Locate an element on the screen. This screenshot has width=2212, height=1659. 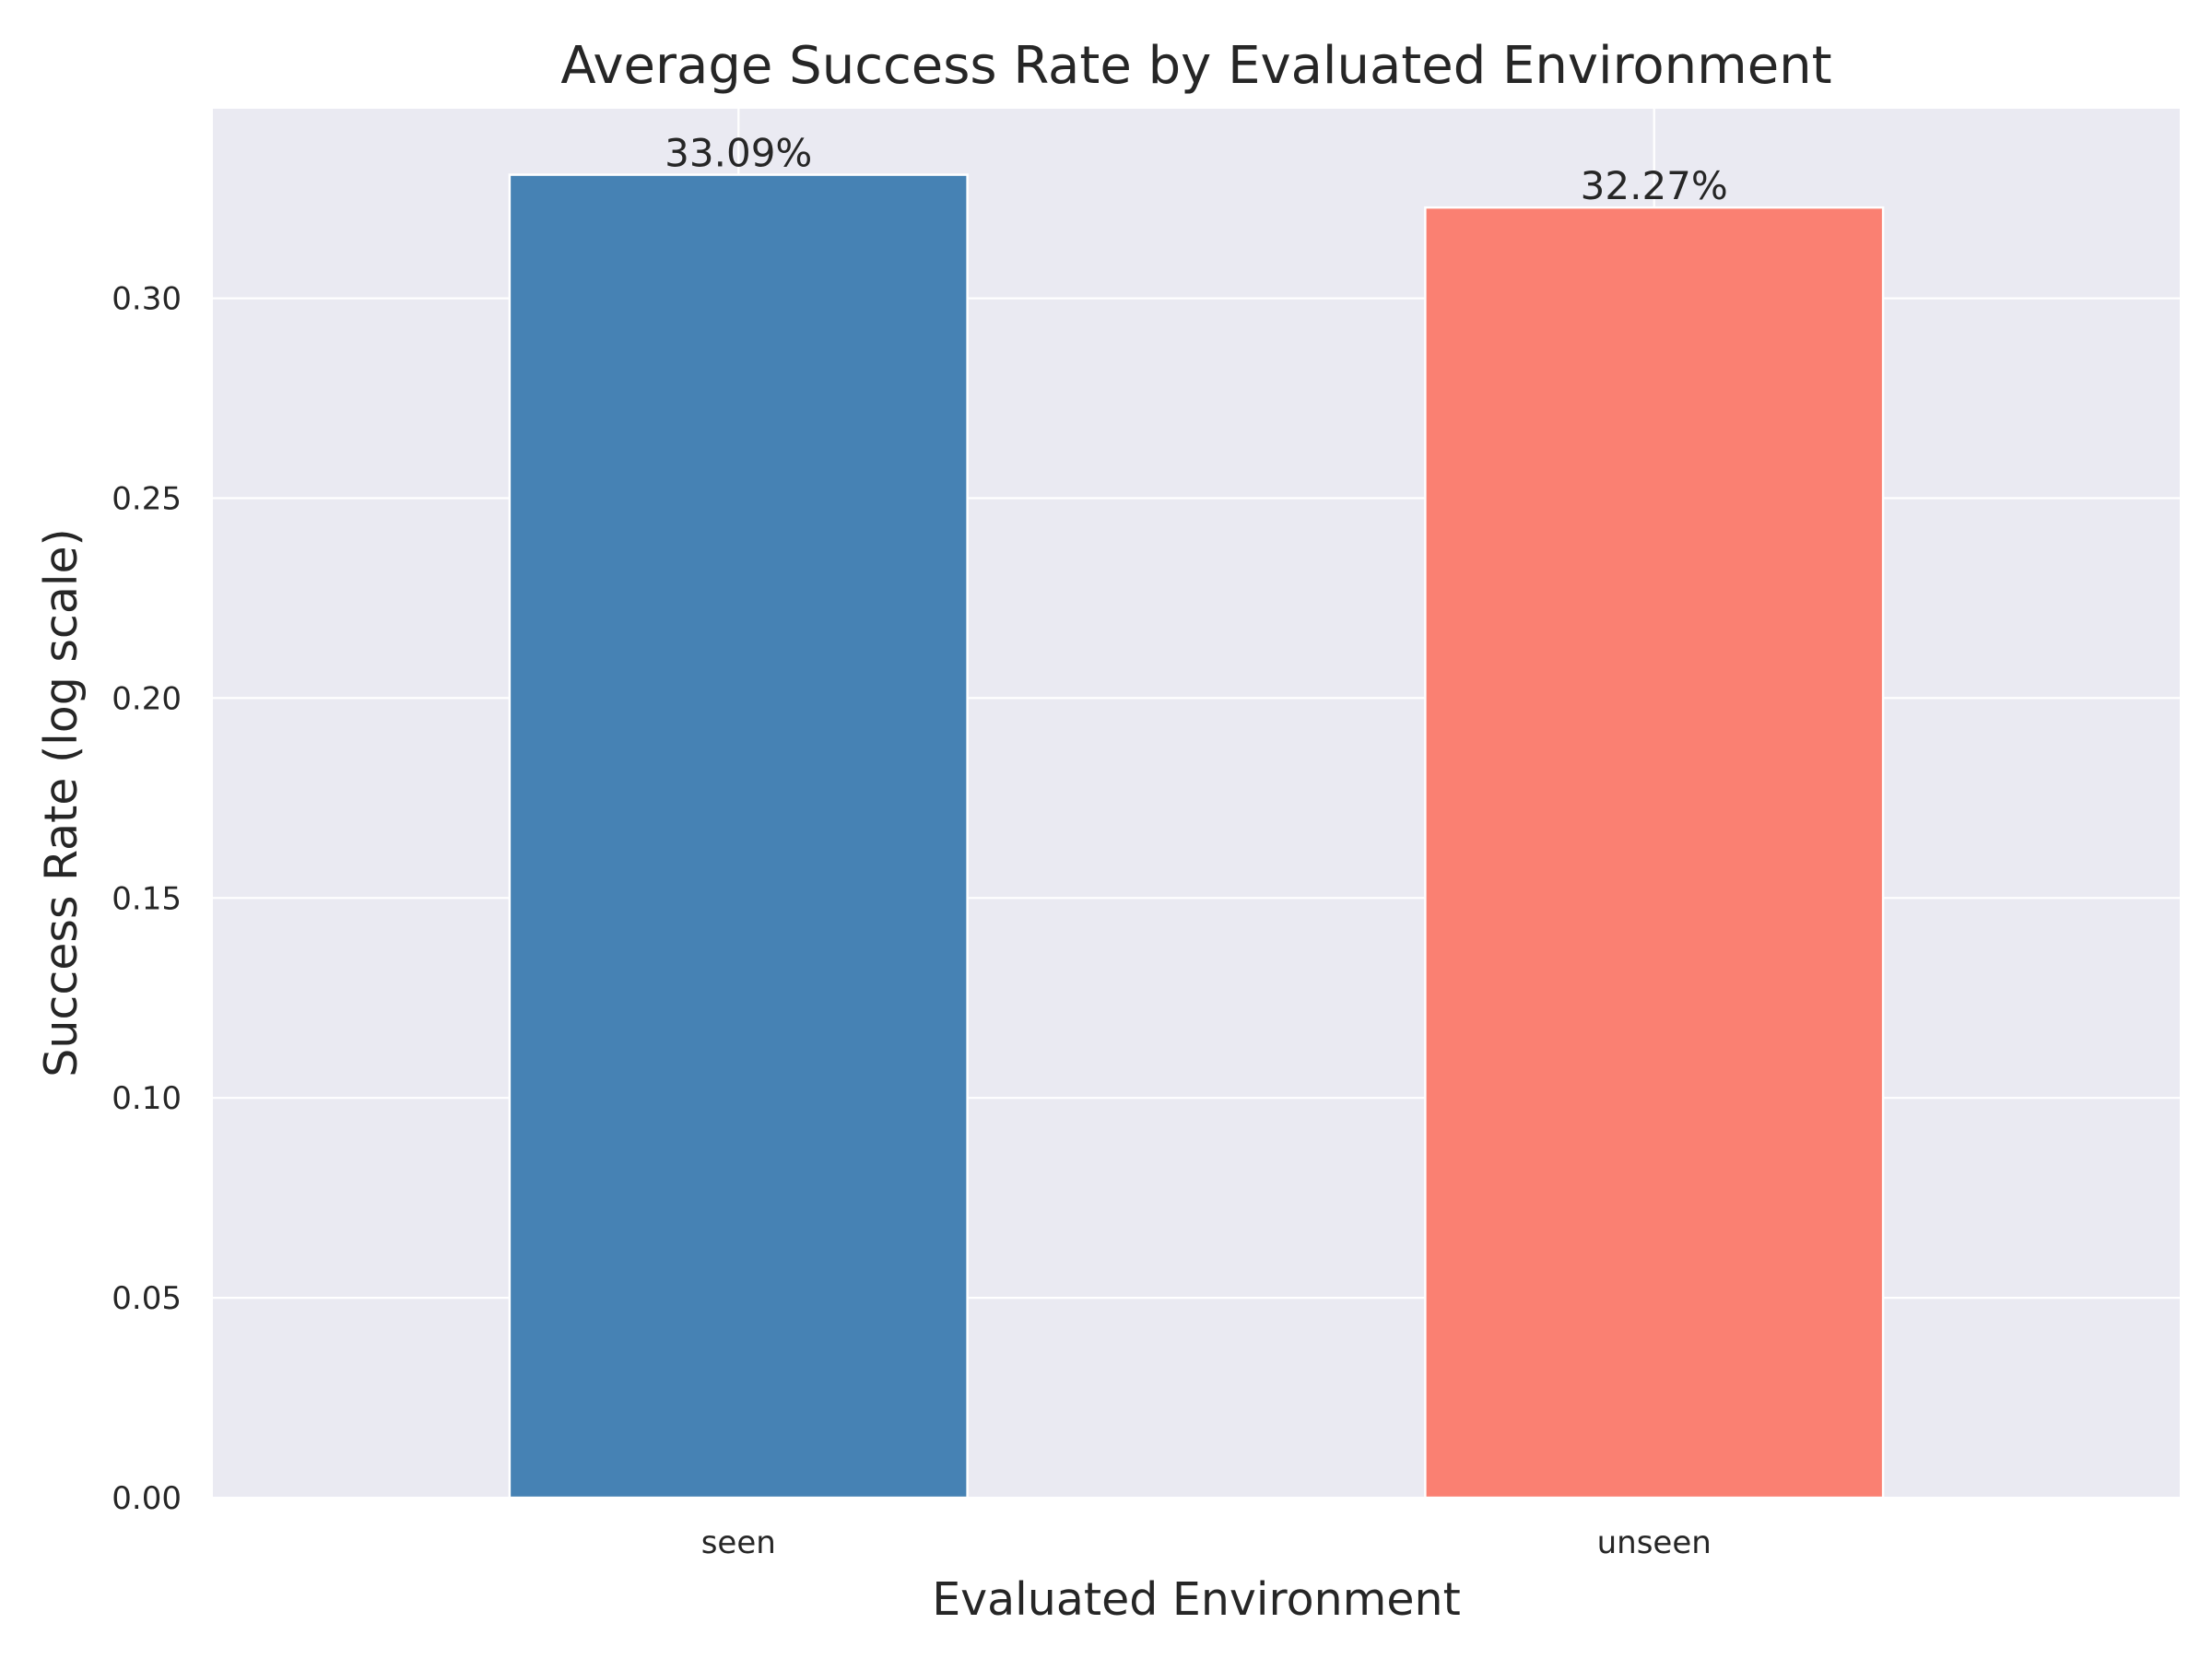
y-tick-label: 0.20 is located at coordinates (147, 698).